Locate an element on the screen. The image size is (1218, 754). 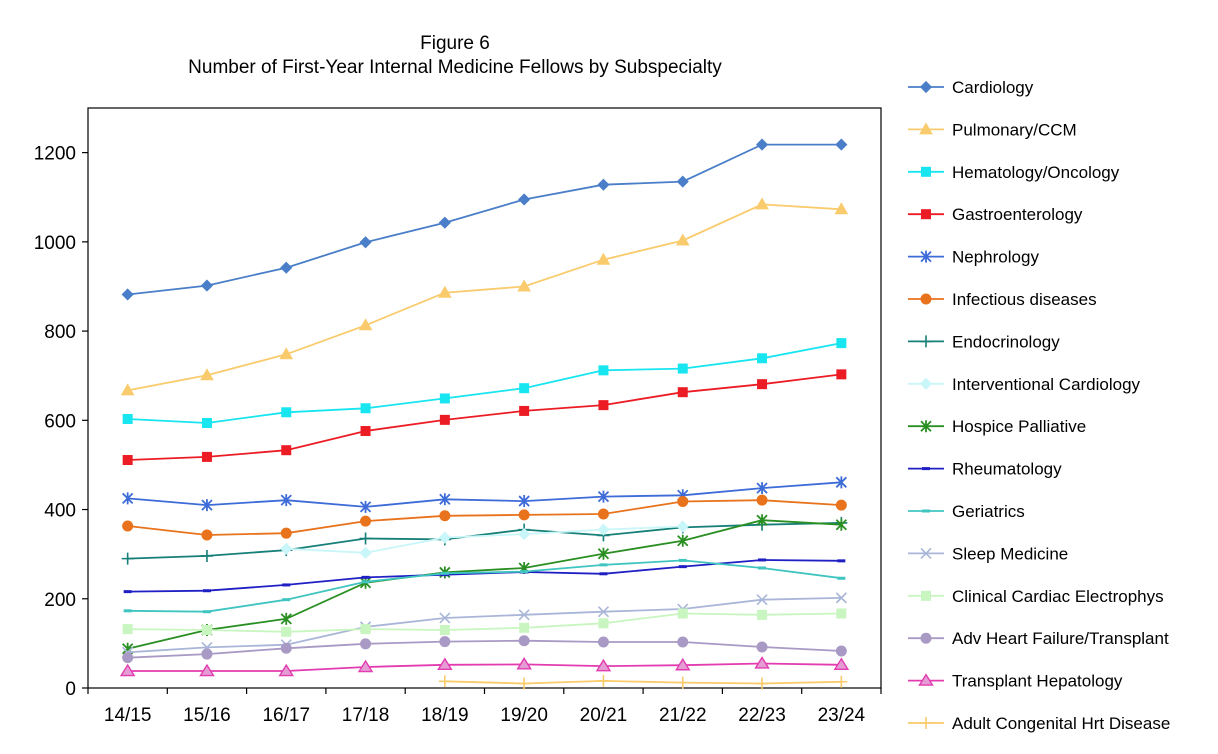
legend-item: Nephrology is located at coordinates (973, 257).